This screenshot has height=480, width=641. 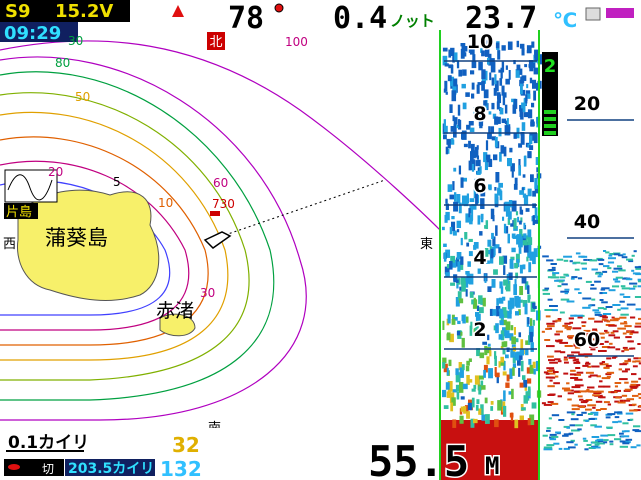 I want to click on north-box, so click(x=216, y=41).